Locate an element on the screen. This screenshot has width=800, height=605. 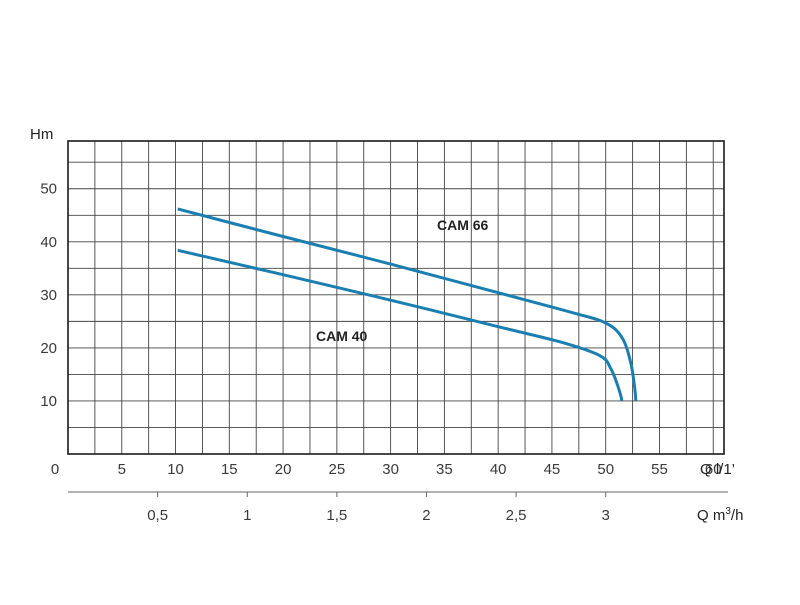
y-axis-label: Hm is located at coordinates (41, 134).